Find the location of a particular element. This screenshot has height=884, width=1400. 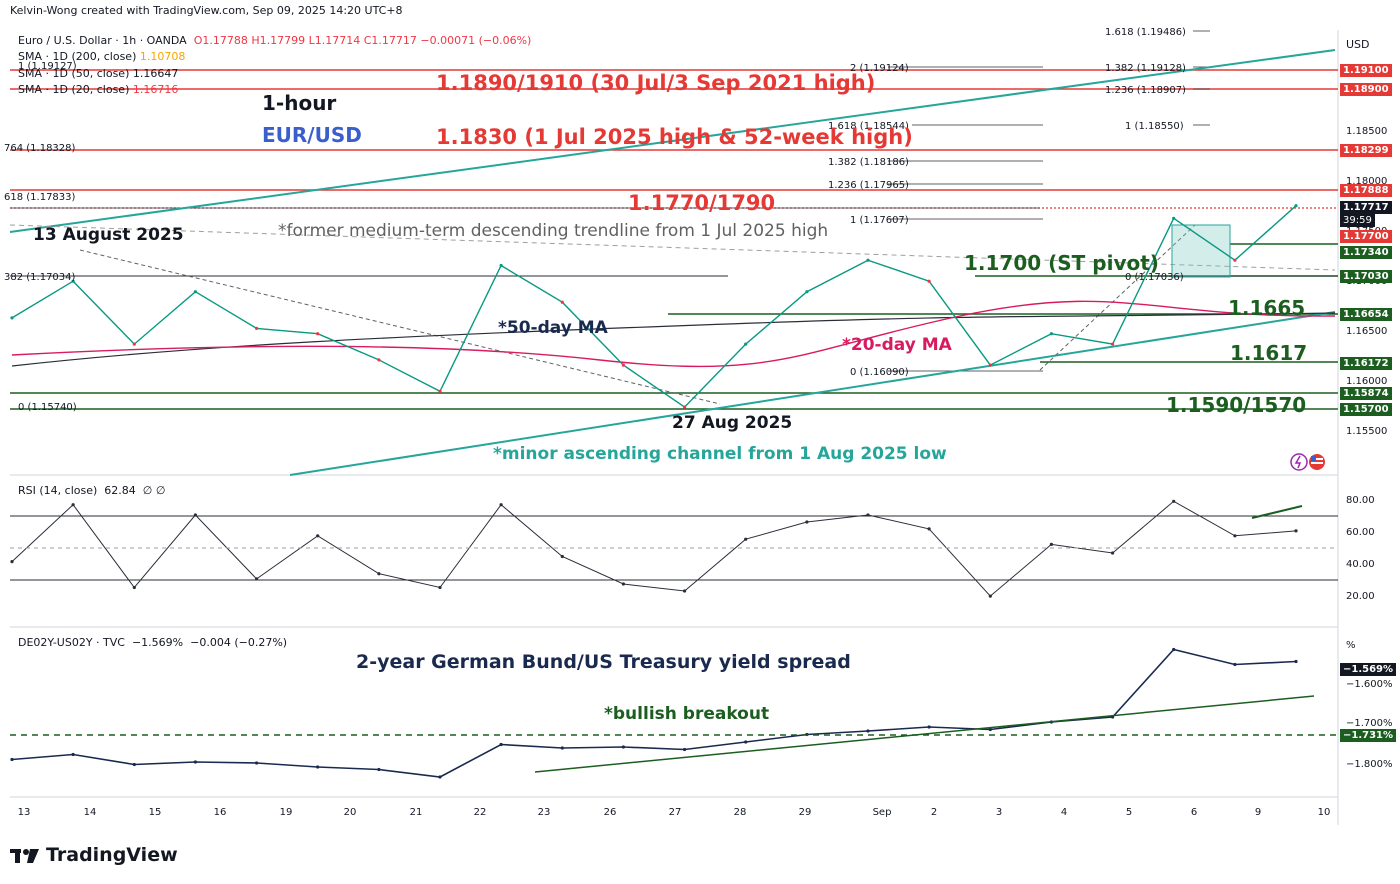

time-tick: 23 is located at coordinates (544, 812).